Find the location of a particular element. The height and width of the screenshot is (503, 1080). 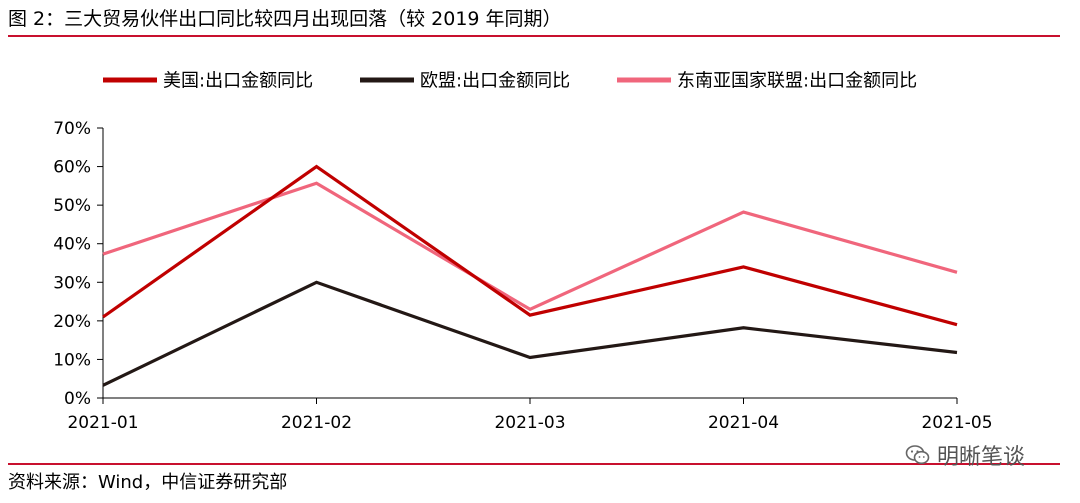

title-rule is located at coordinates (534, 36).